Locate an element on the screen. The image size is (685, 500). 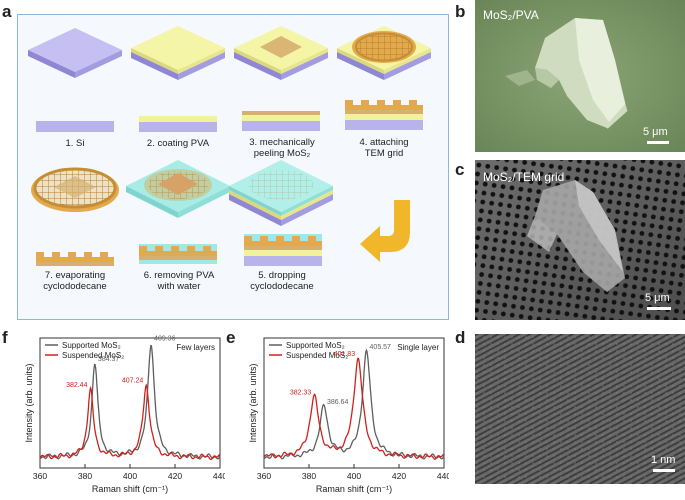
micrograph-mos2-pva: MoS₂/PVA 5 μm is located at coordinates (580, 76).